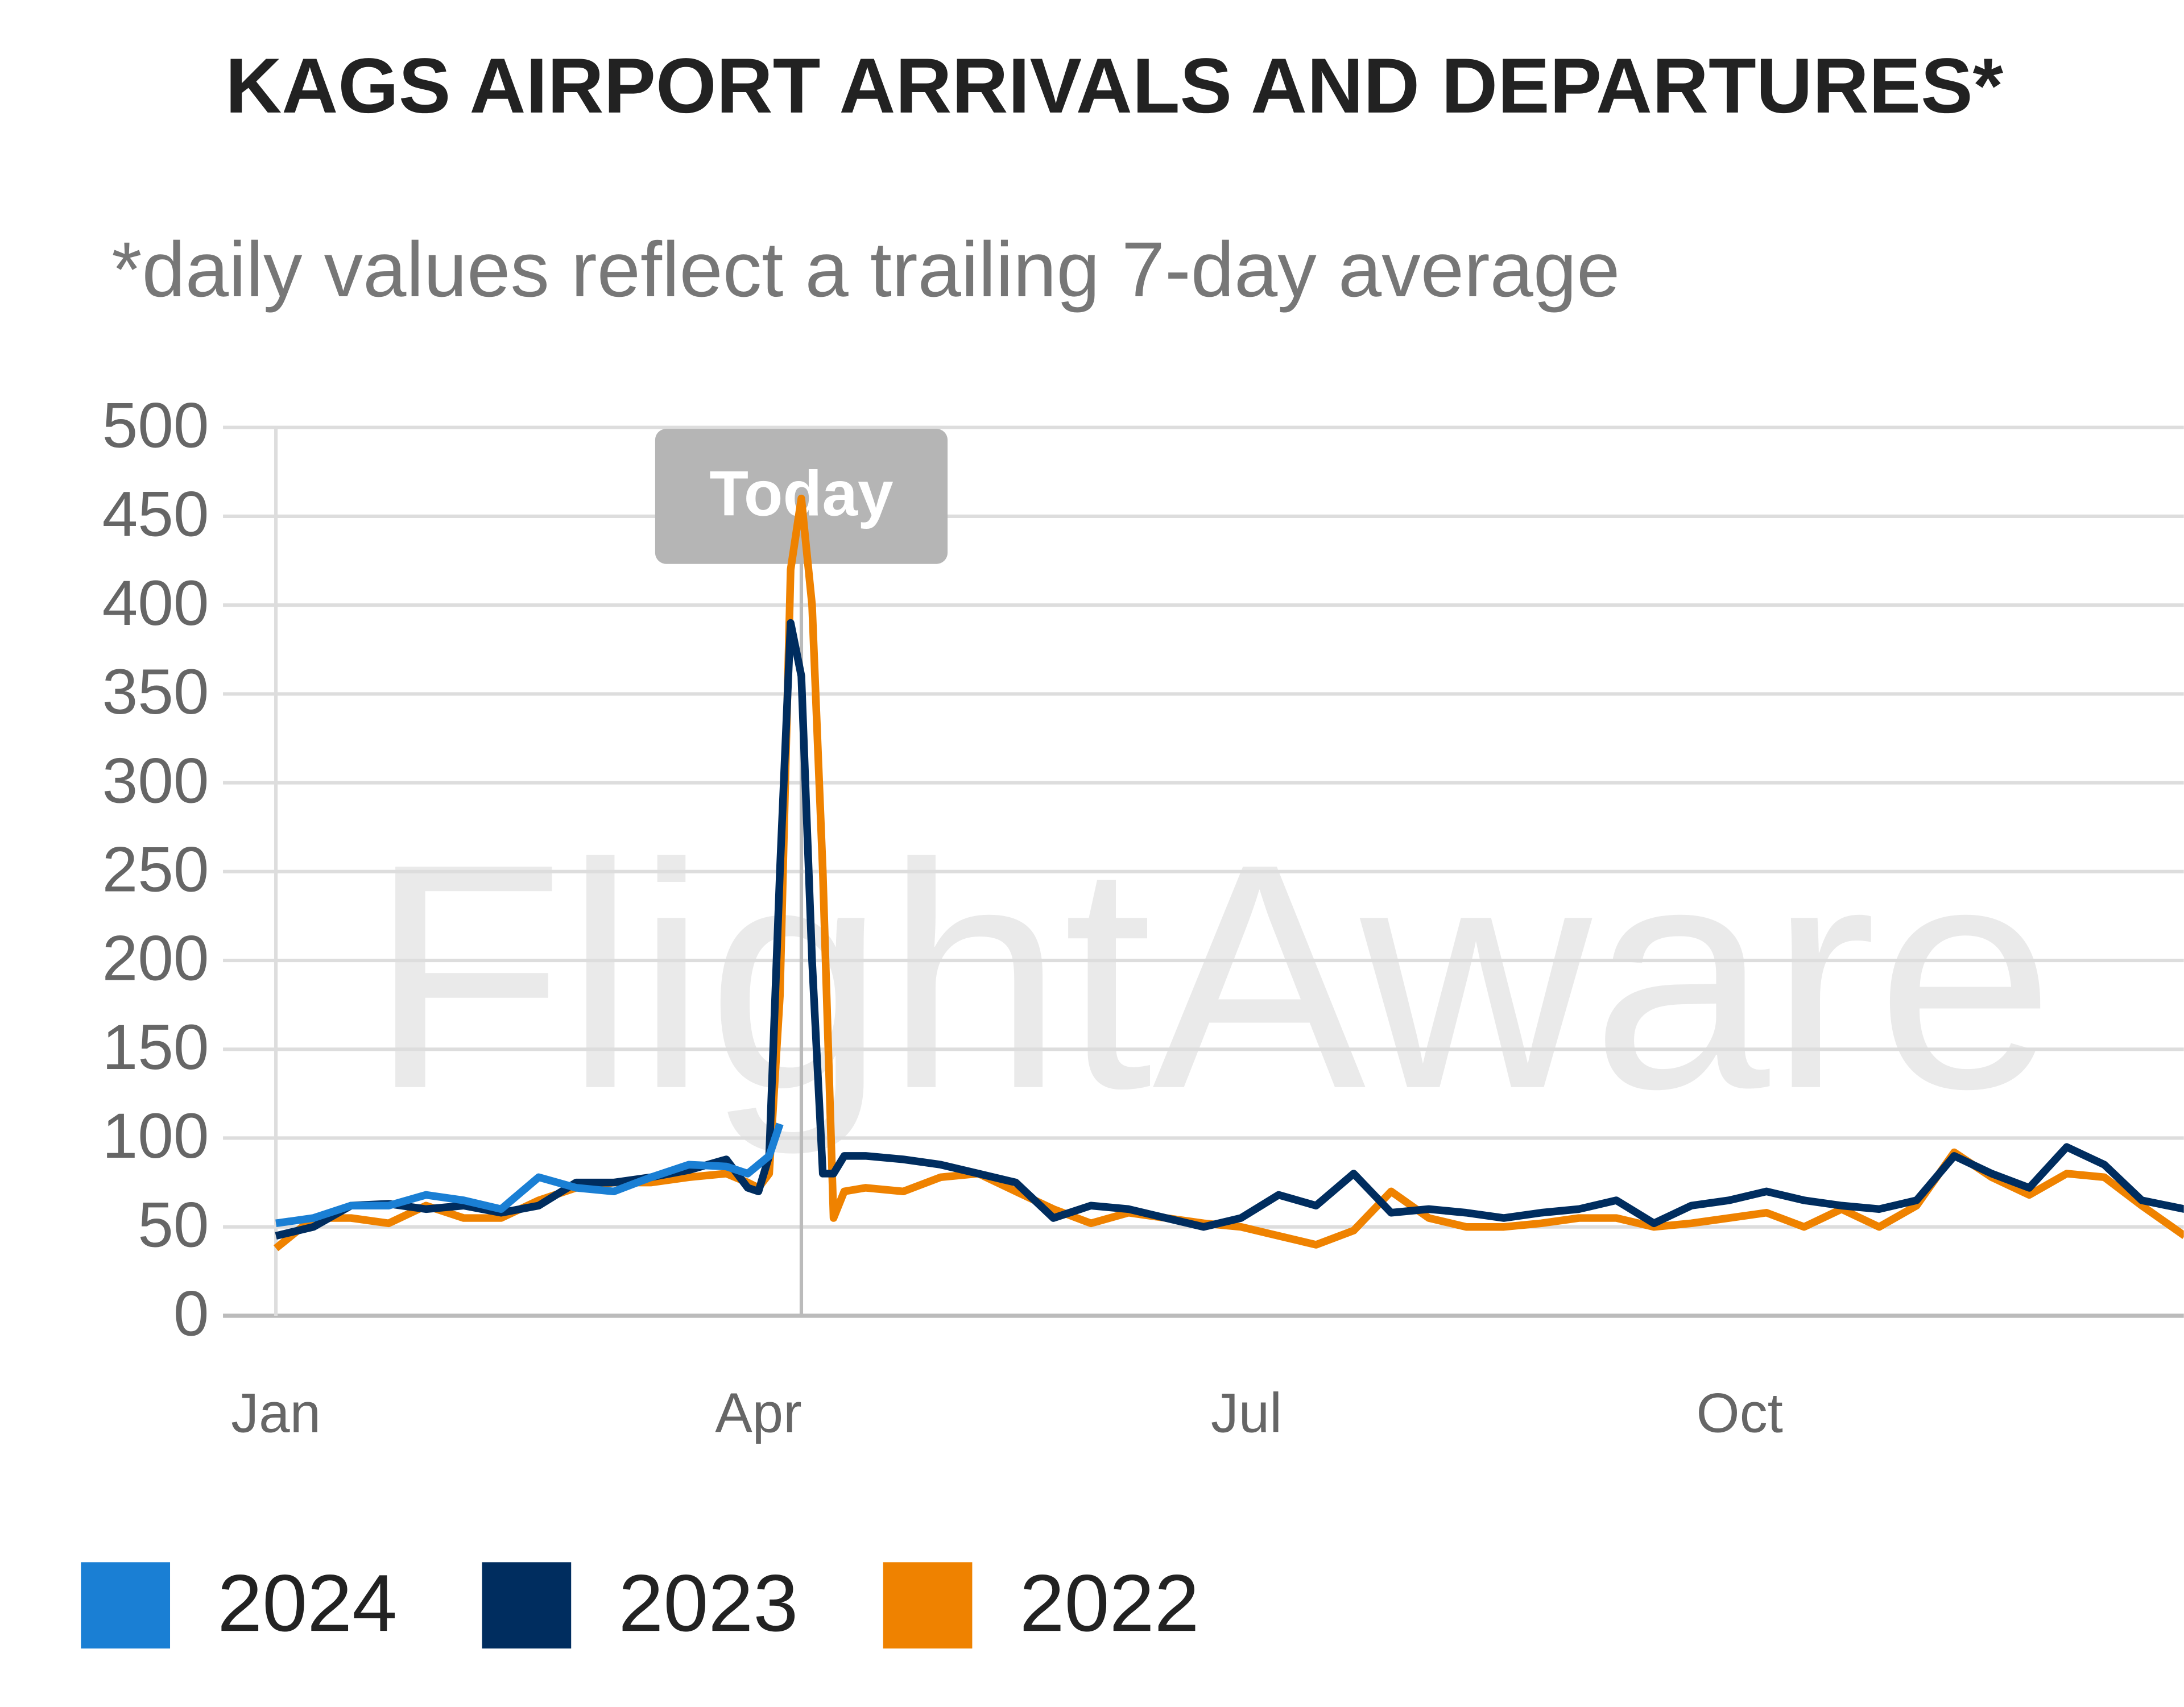 The height and width of the screenshot is (1707, 2184). What do you see at coordinates (1109, 1603) in the screenshot?
I see `legend-label: 2022` at bounding box center [1109, 1603].